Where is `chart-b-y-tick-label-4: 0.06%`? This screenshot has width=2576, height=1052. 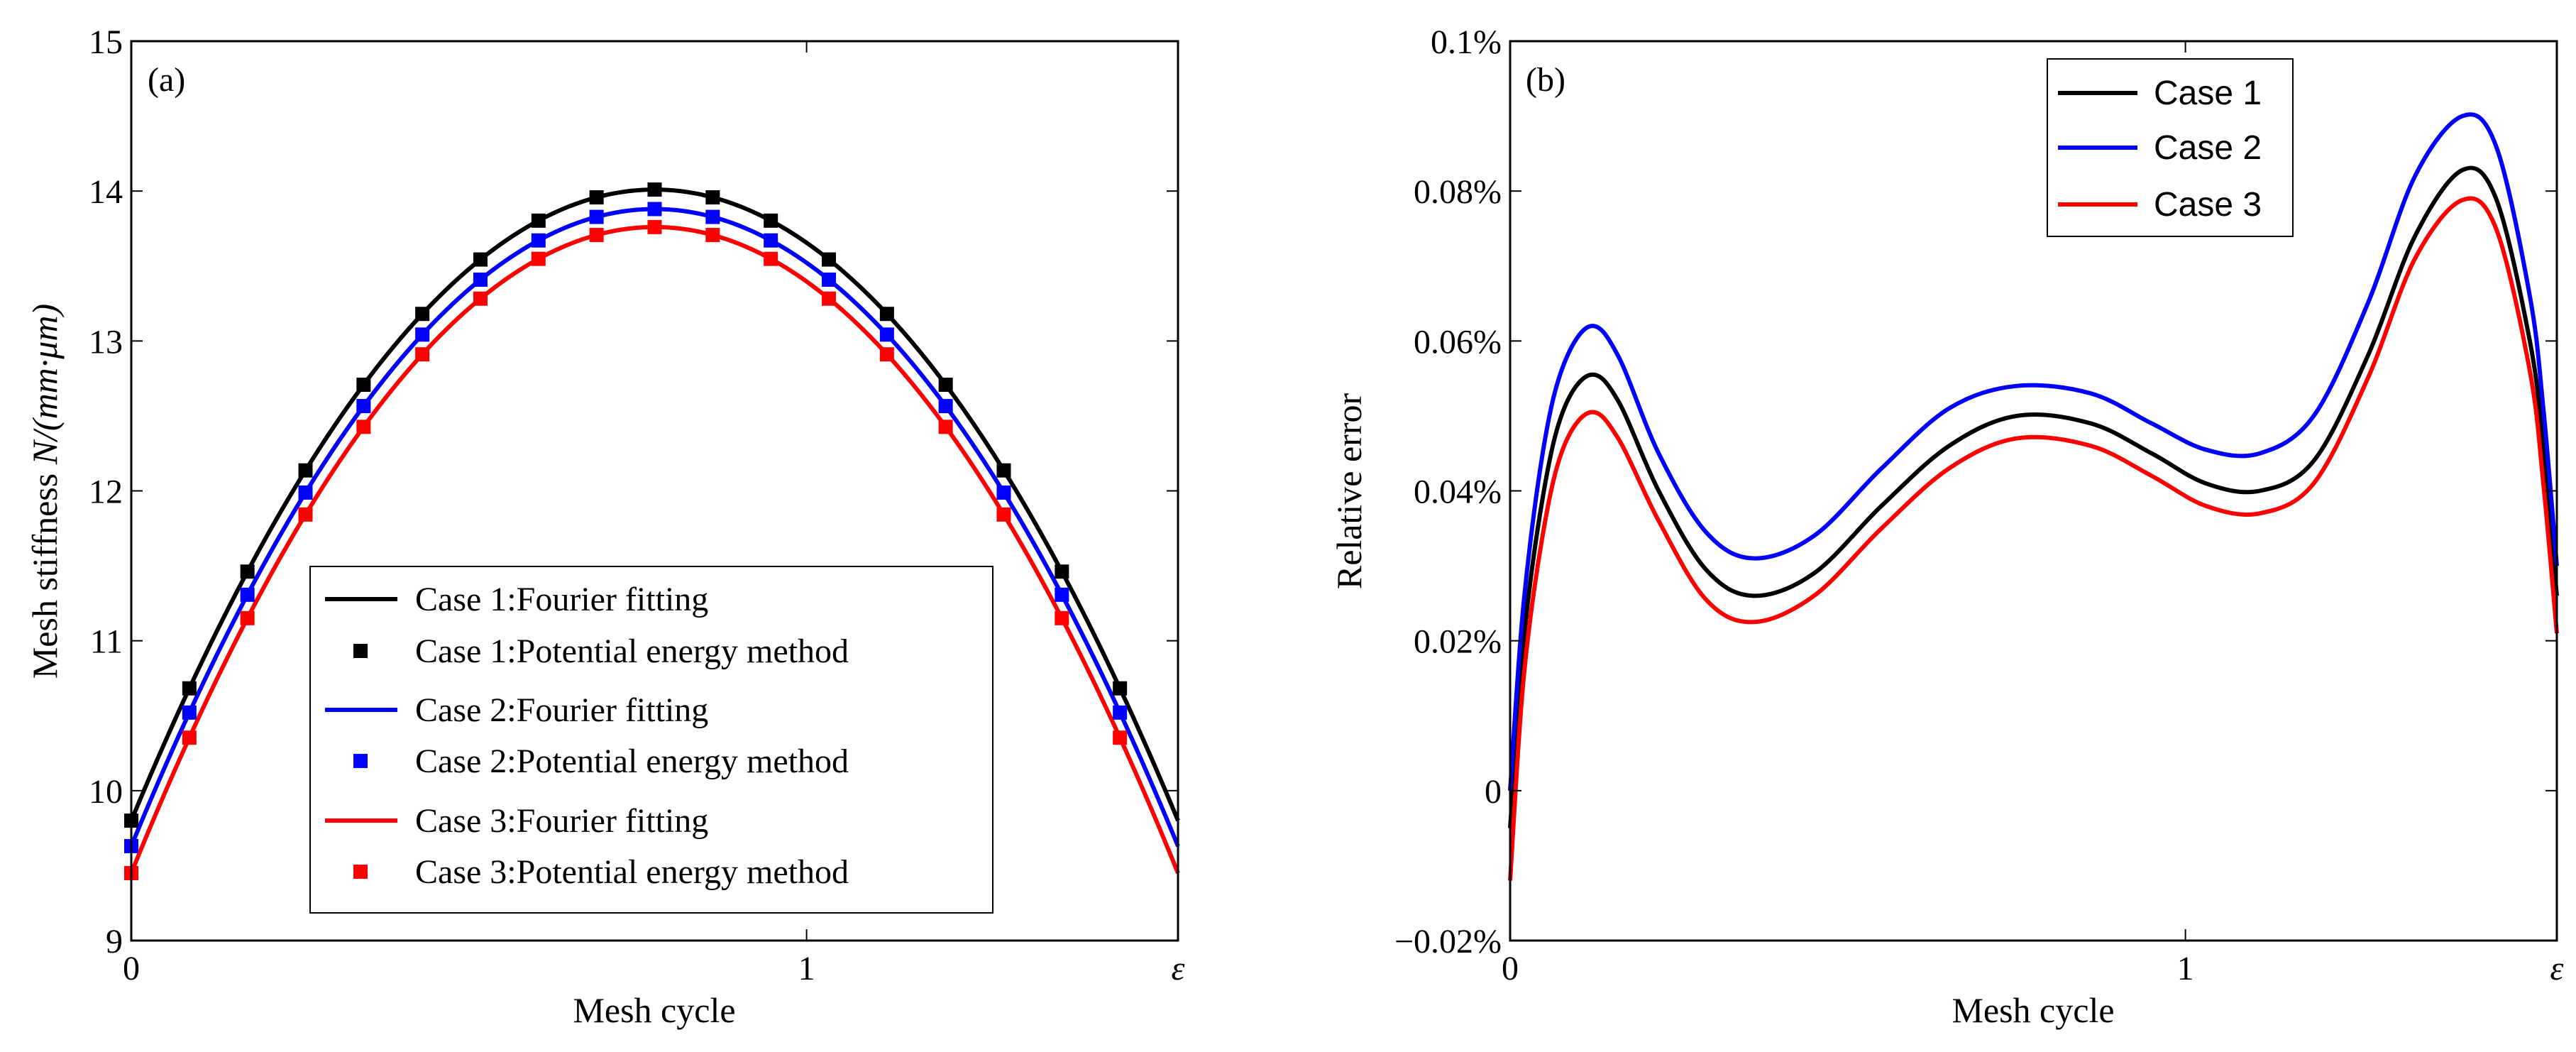
chart-b-y-tick-label-4: 0.06% is located at coordinates (1458, 342).